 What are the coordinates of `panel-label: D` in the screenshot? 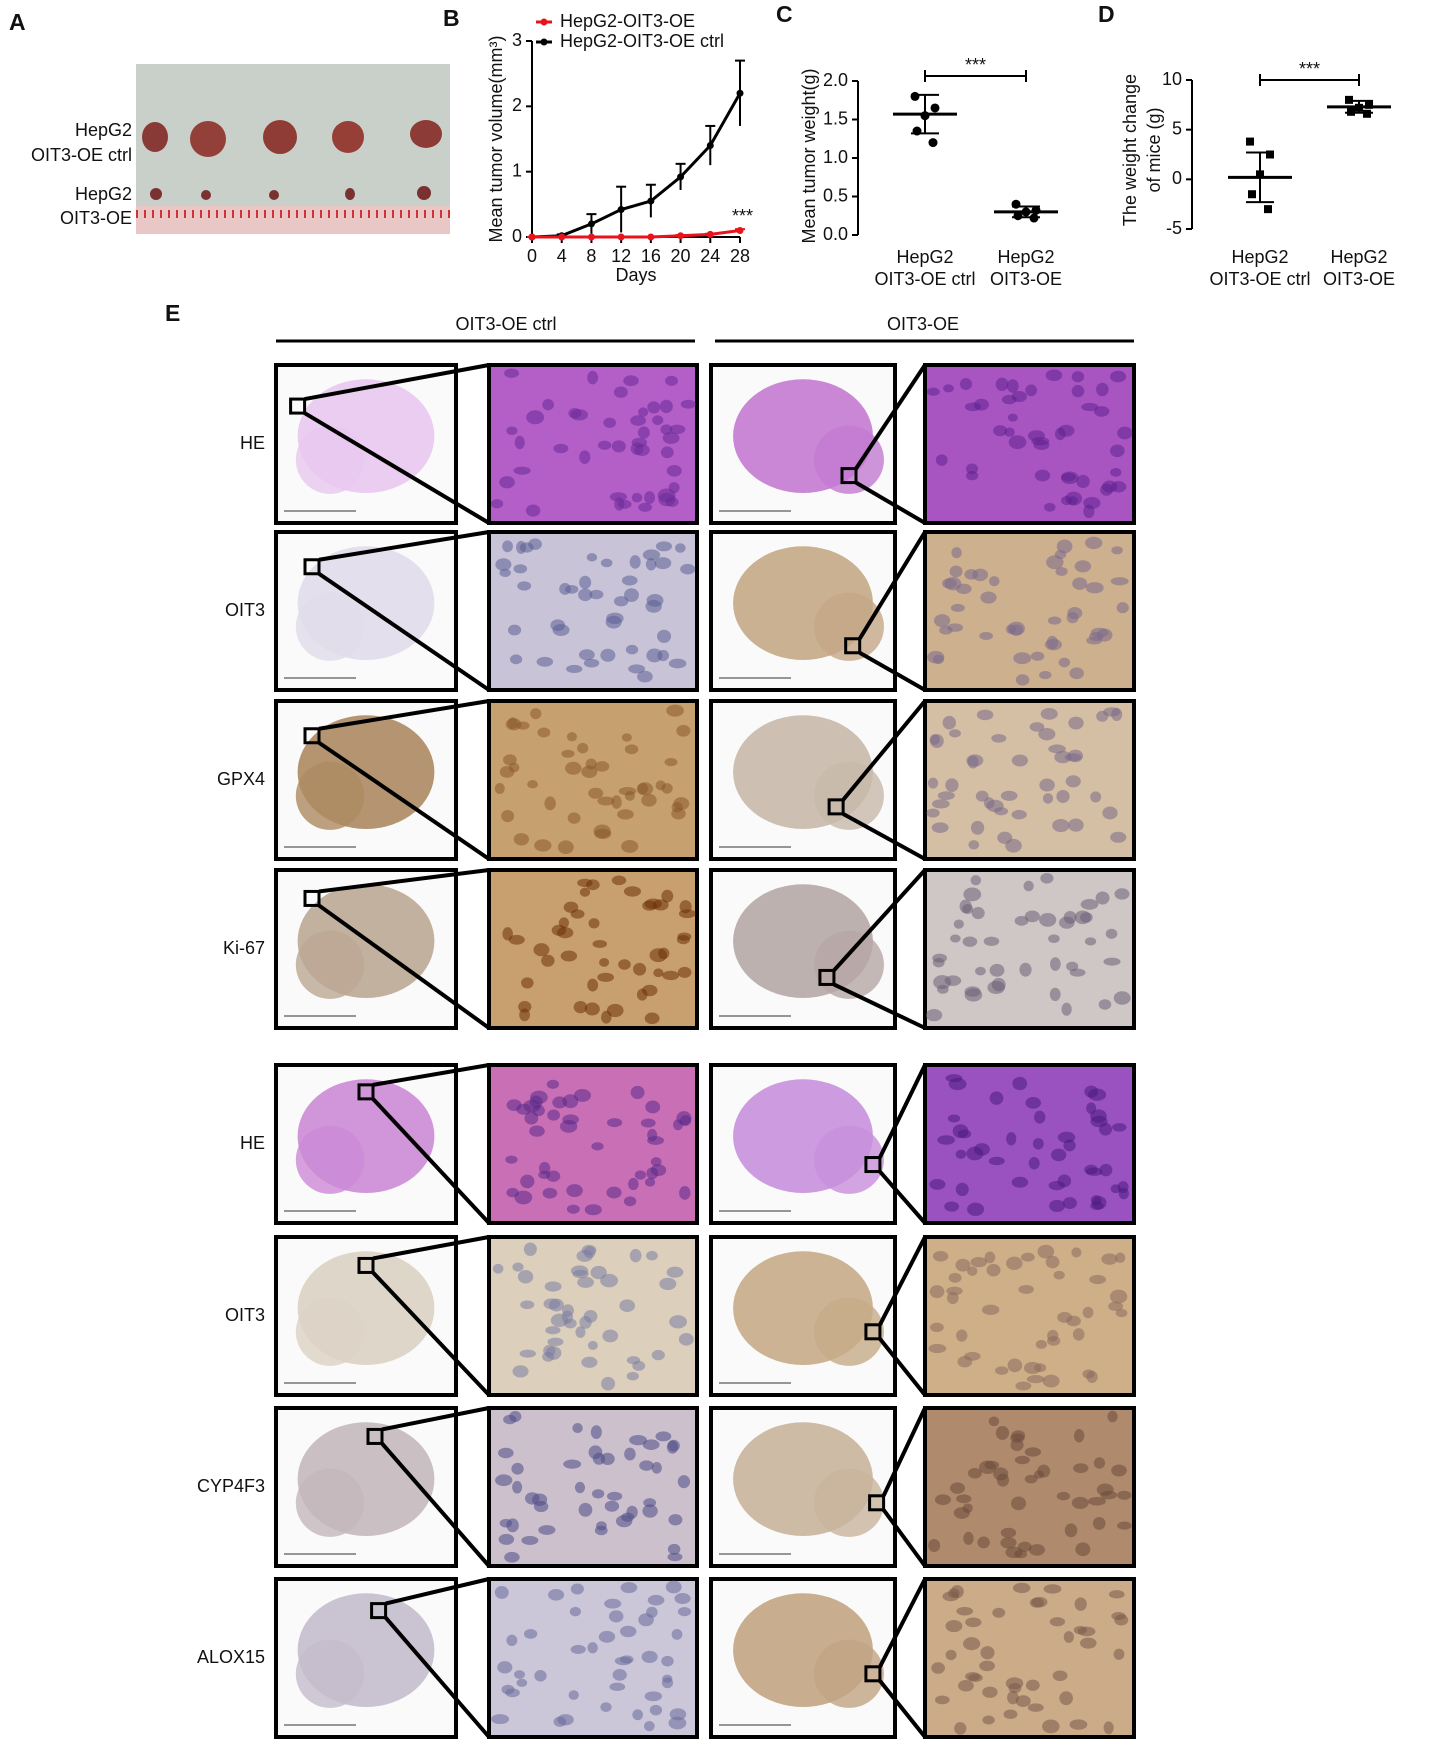 It's located at (1106, 14).